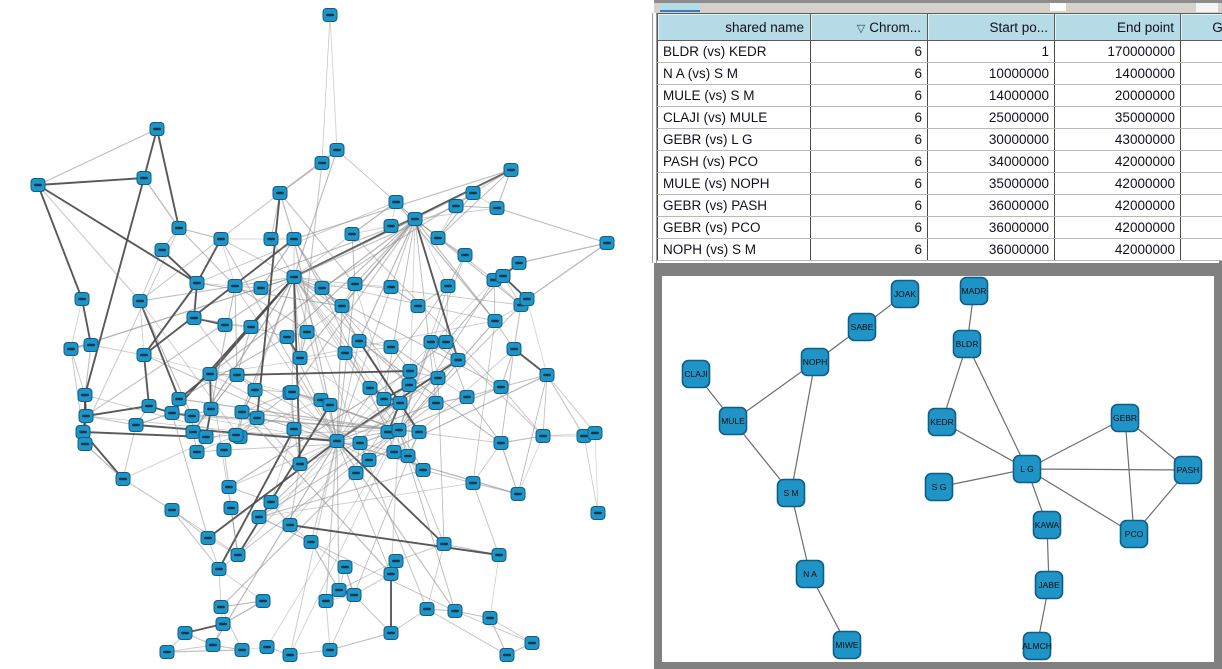 The width and height of the screenshot is (1222, 669). Describe the element at coordinates (1125, 418) in the screenshot. I see `network-node-GEBR: GEBR` at that location.